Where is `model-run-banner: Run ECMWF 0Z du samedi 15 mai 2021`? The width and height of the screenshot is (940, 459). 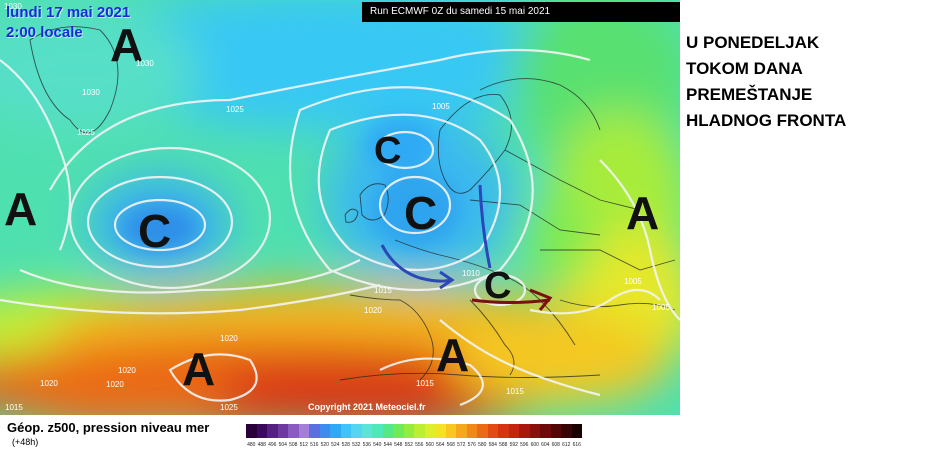 model-run-banner: Run ECMWF 0Z du samedi 15 mai 2021 is located at coordinates (521, 12).